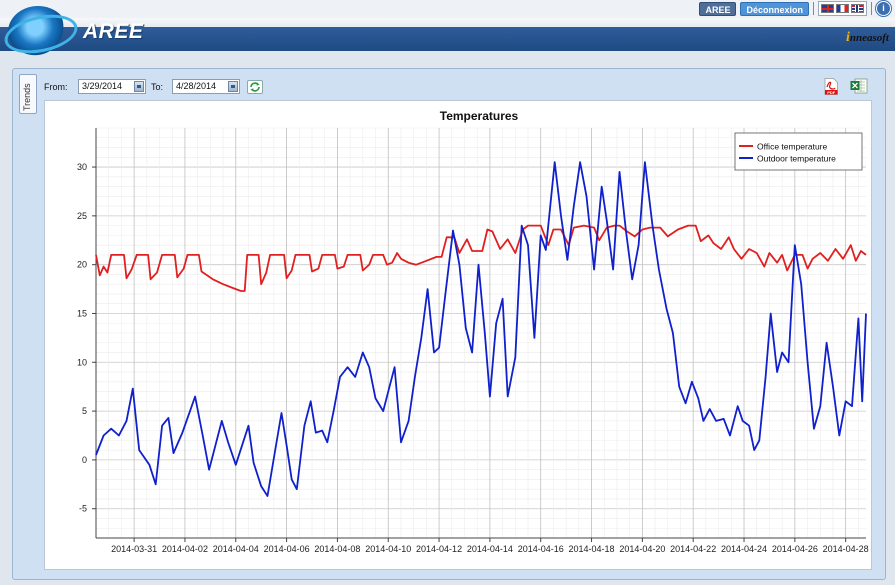 The image size is (895, 585). I want to click on vendor-logo-text: nneasoft, so click(869, 38).